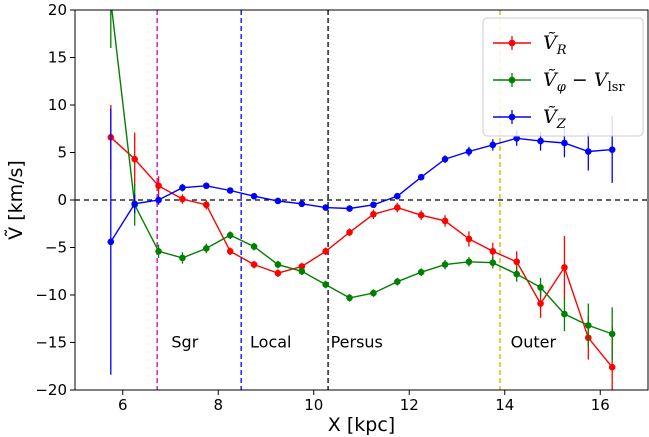  I want to click on x-tick-label: 6, so click(123, 405).